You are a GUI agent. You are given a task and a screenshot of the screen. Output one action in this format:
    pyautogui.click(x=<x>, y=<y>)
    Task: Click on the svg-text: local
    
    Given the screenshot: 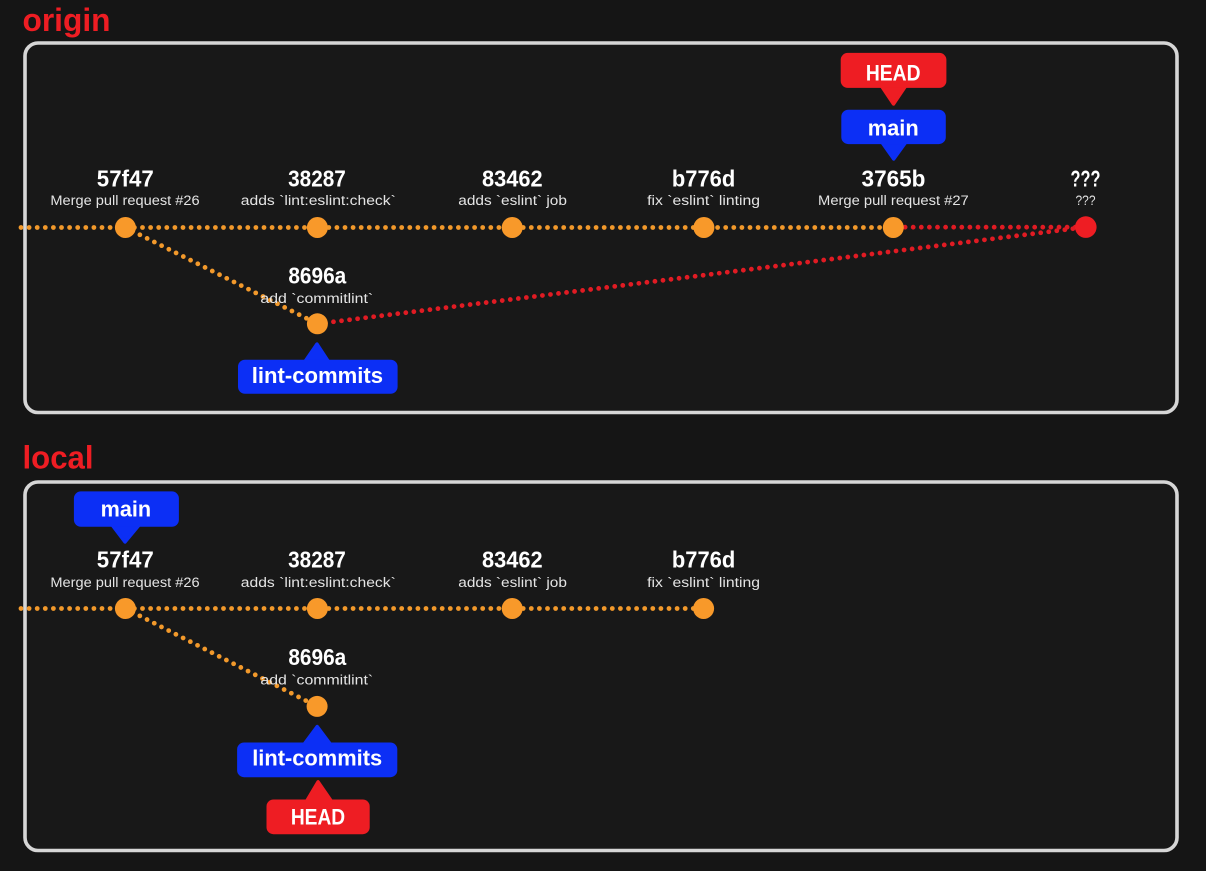 What is the action you would take?
    pyautogui.click(x=58, y=458)
    